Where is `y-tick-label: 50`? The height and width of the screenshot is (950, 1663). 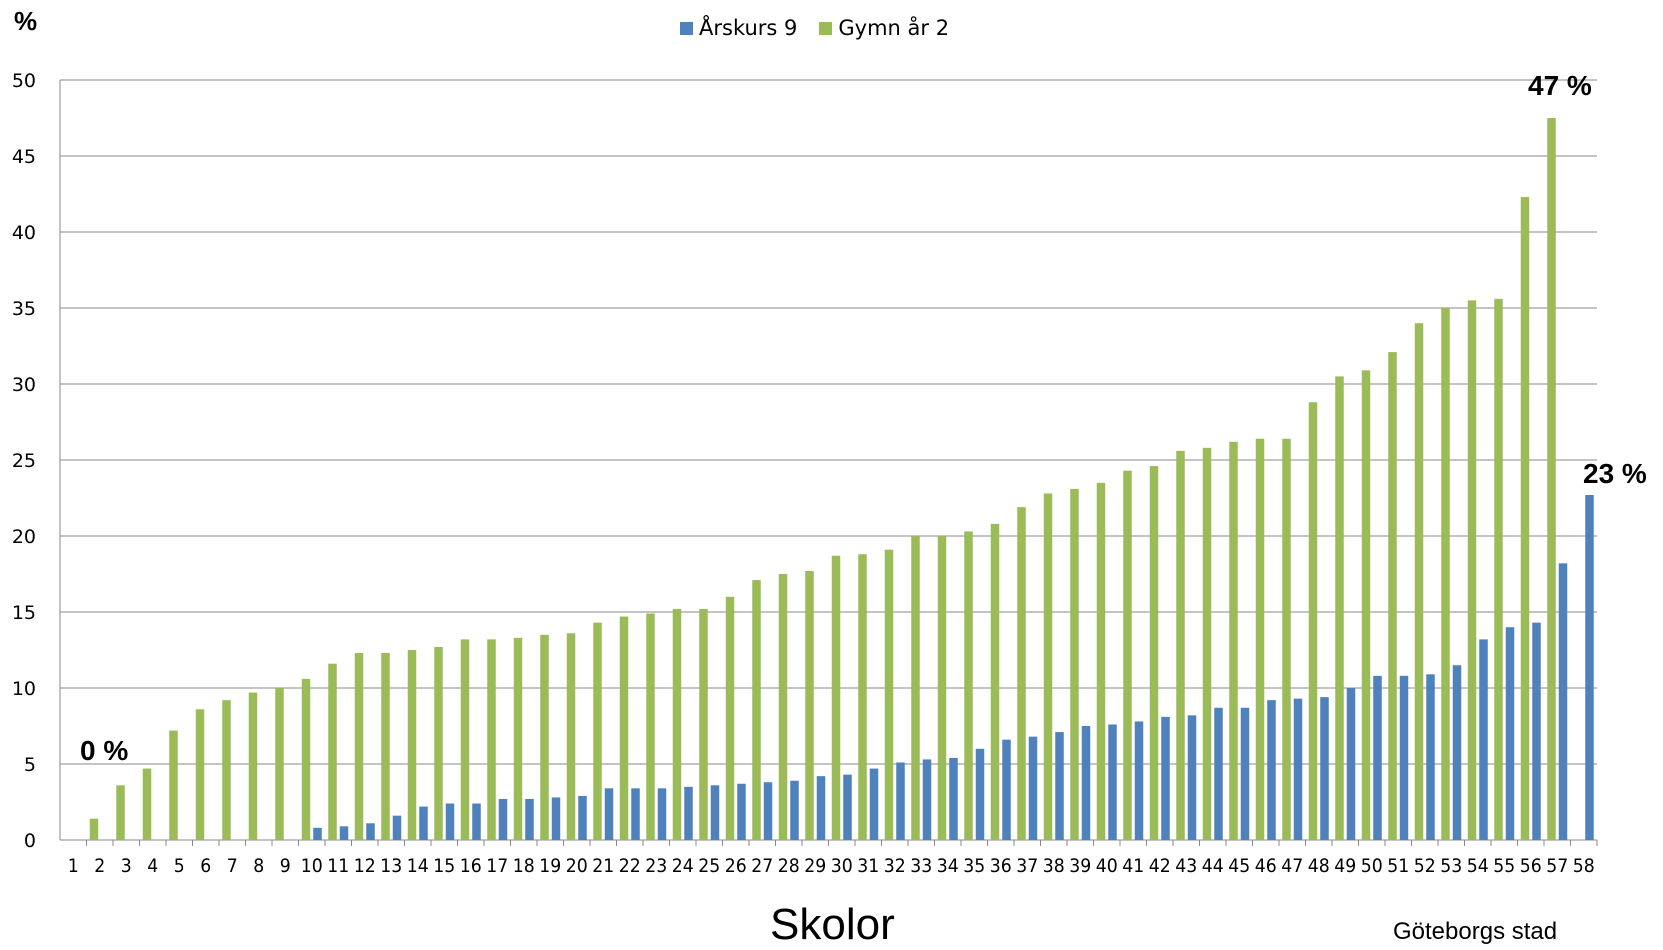
y-tick-label: 50 is located at coordinates (24, 81).